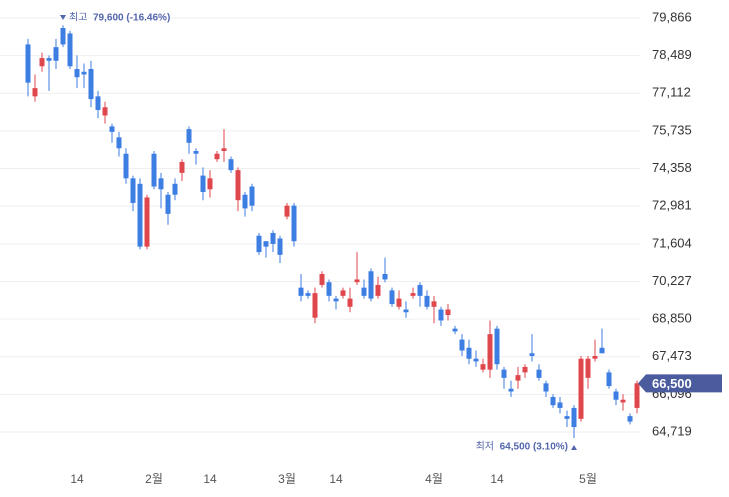 The height and width of the screenshot is (497, 729). Describe the element at coordinates (131, 18) in the screenshot. I see `high-value: 79,600 (-16.46%)` at that location.